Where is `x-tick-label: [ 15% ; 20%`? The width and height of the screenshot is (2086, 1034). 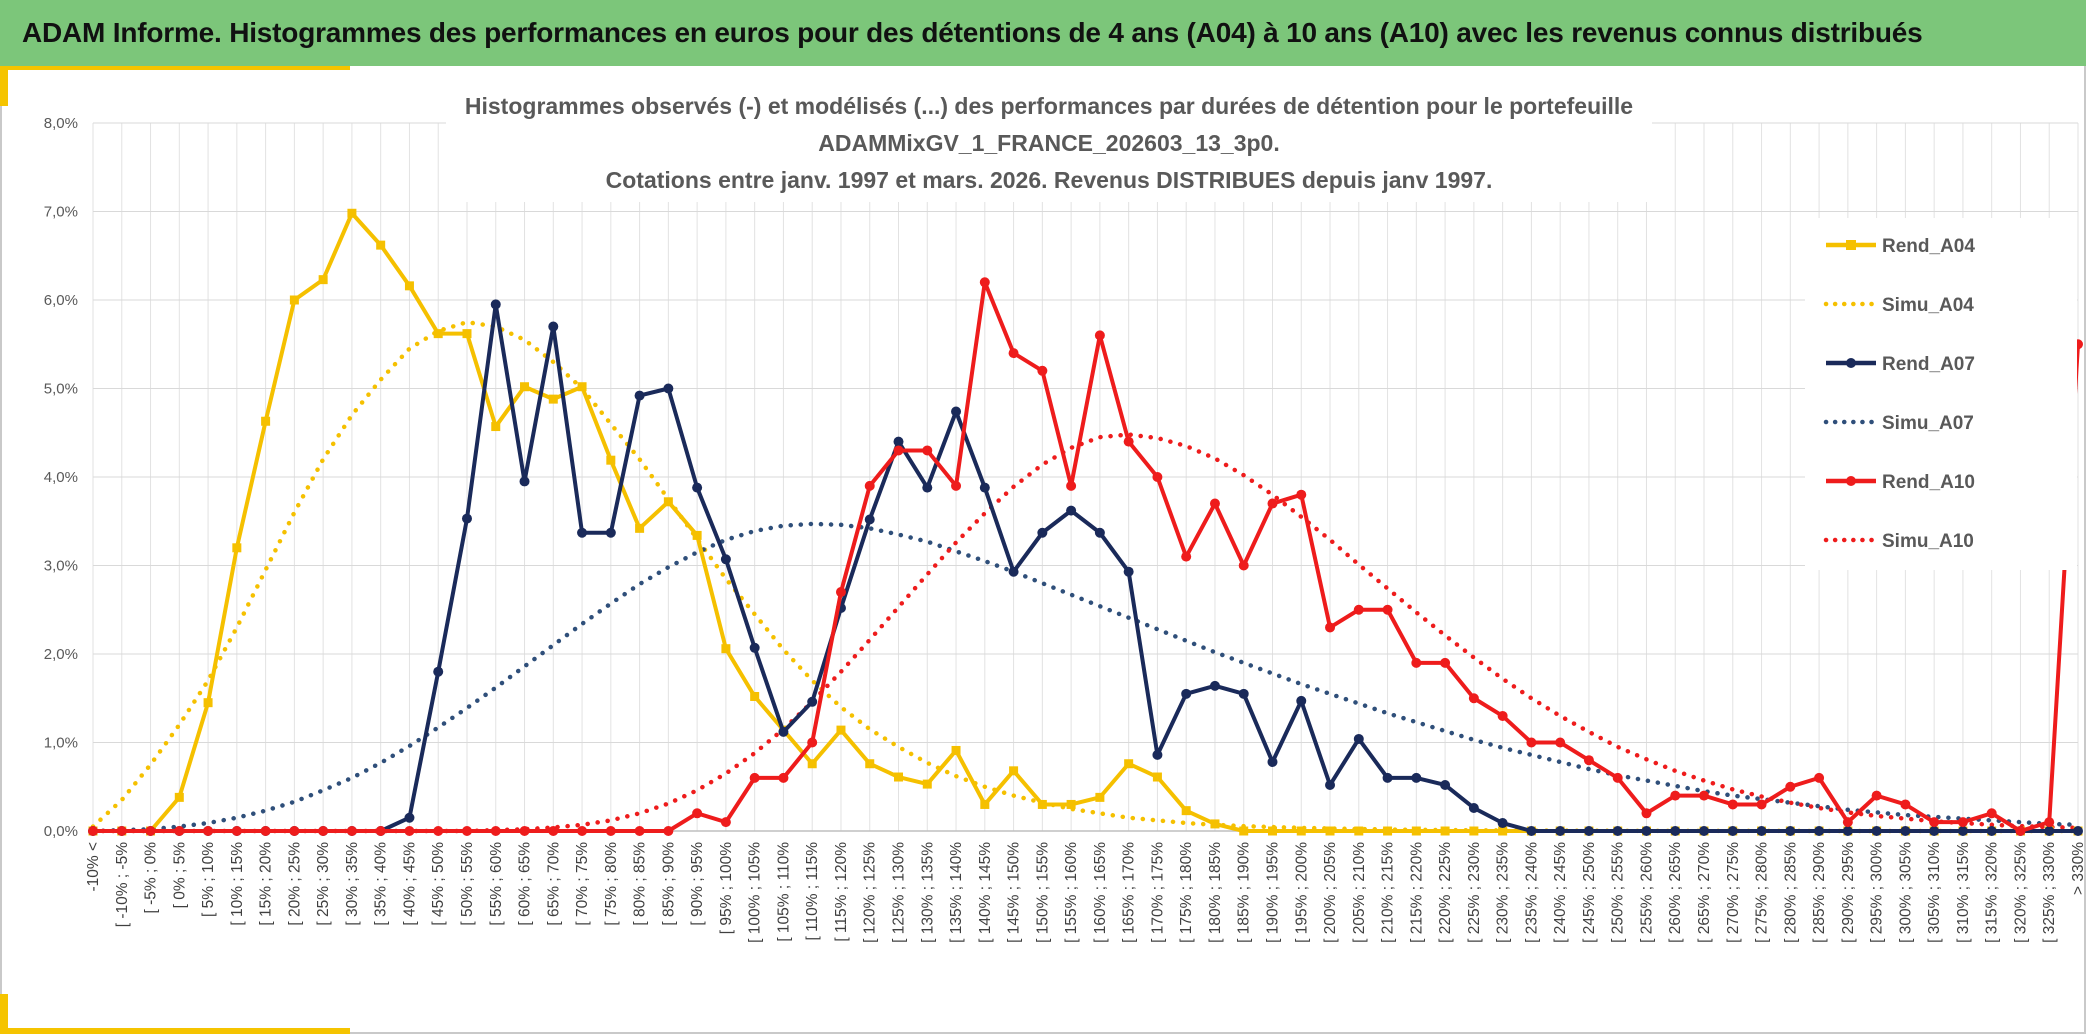
x-tick-label: [ 15% ; 20% is located at coordinates (266, 884).